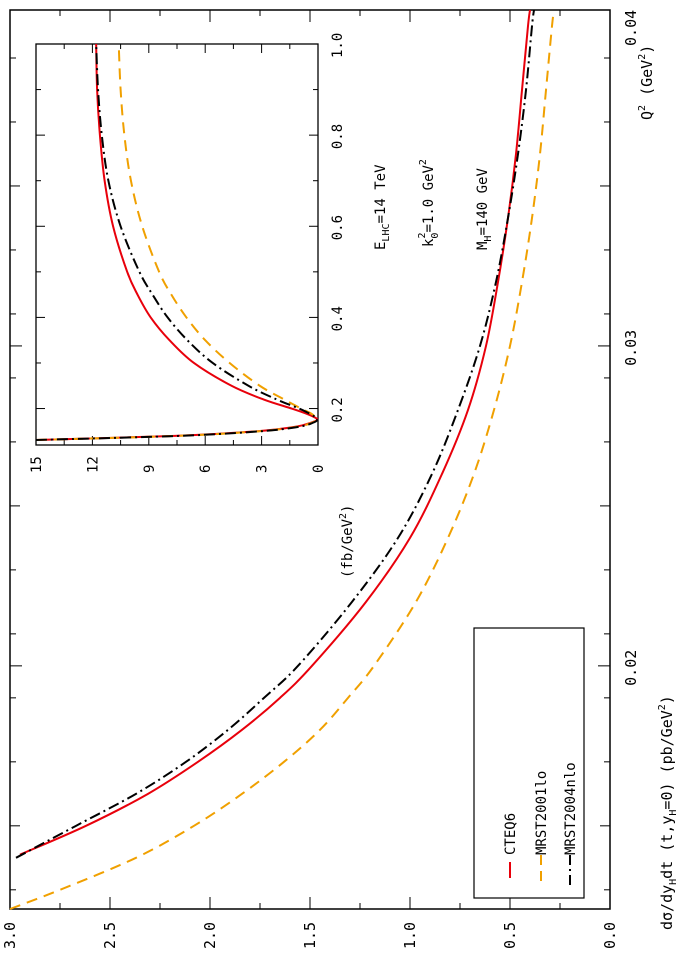 This screenshot has height=962, width=681. I want to click on inset-x-tick-label: 0.6, so click(338, 227).